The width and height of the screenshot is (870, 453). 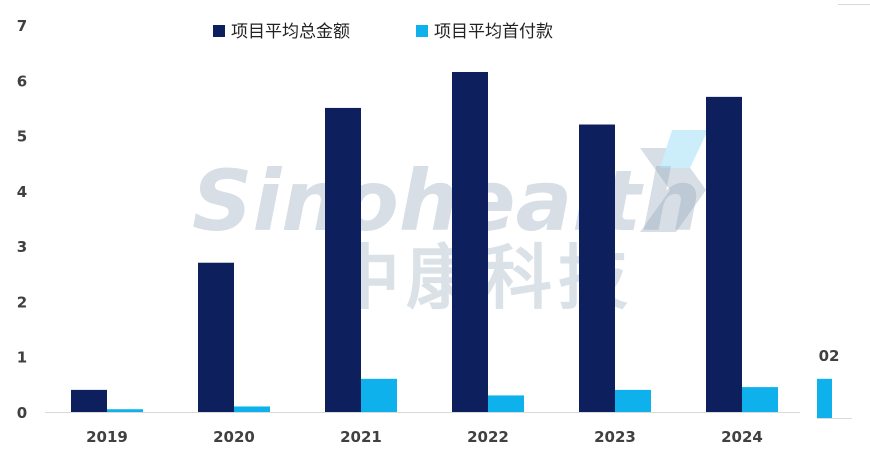 What do you see at coordinates (22, 413) in the screenshot?
I see `y-tick-label: 0` at bounding box center [22, 413].